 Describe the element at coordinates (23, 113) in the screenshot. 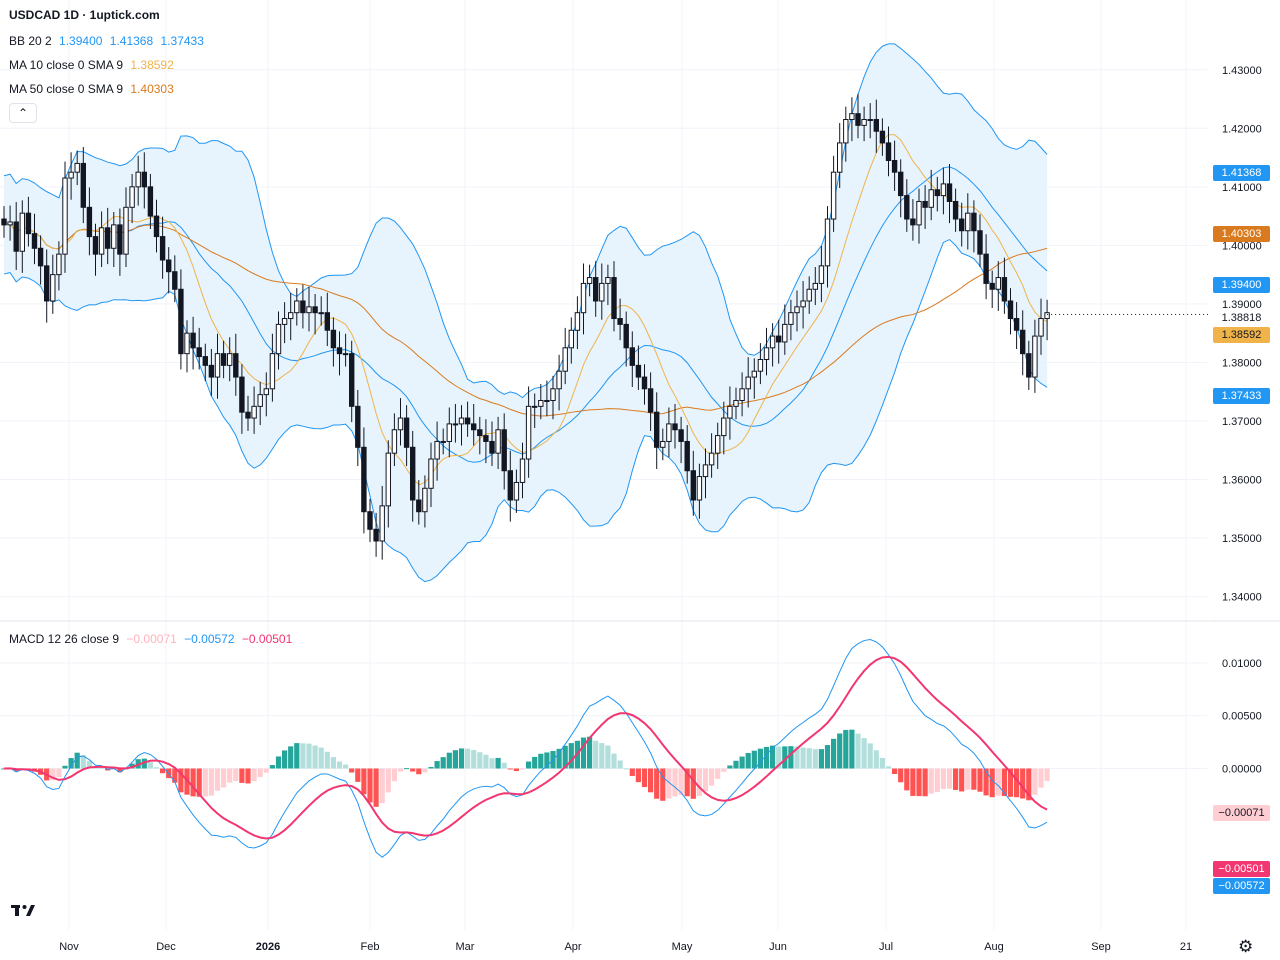

I see `collapse-legend-button: ⌃` at that location.